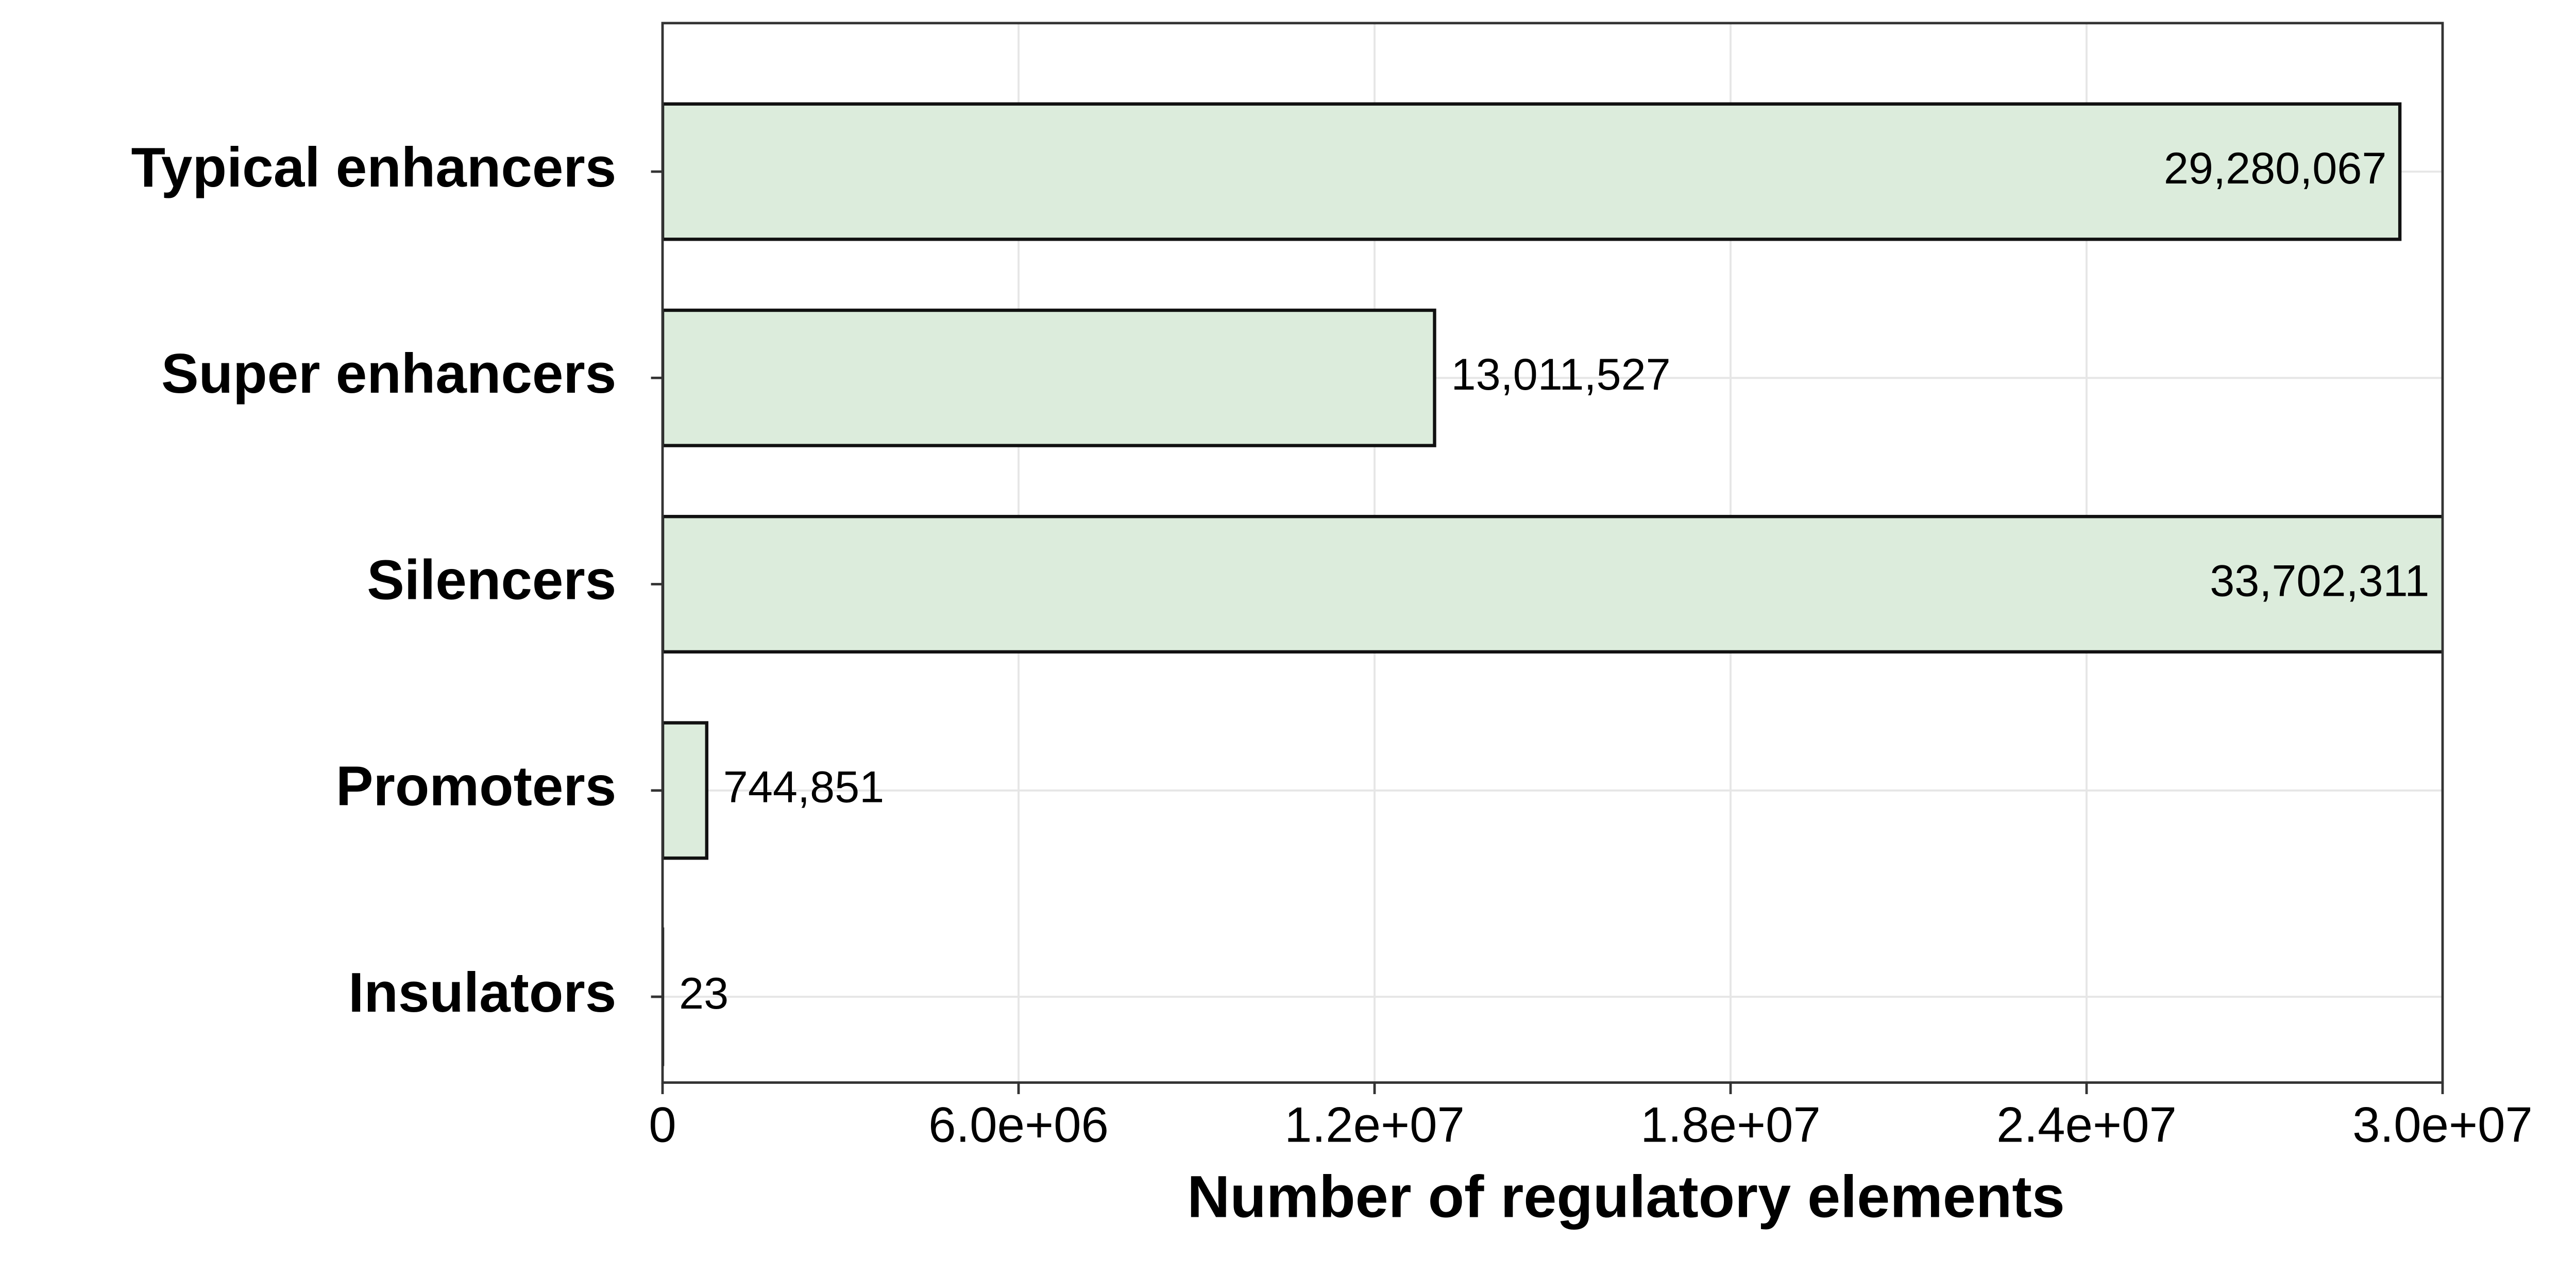 The width and height of the screenshot is (2576, 1274). What do you see at coordinates (1626, 1197) in the screenshot?
I see `x-axis-label: Number of regulatory elements` at bounding box center [1626, 1197].